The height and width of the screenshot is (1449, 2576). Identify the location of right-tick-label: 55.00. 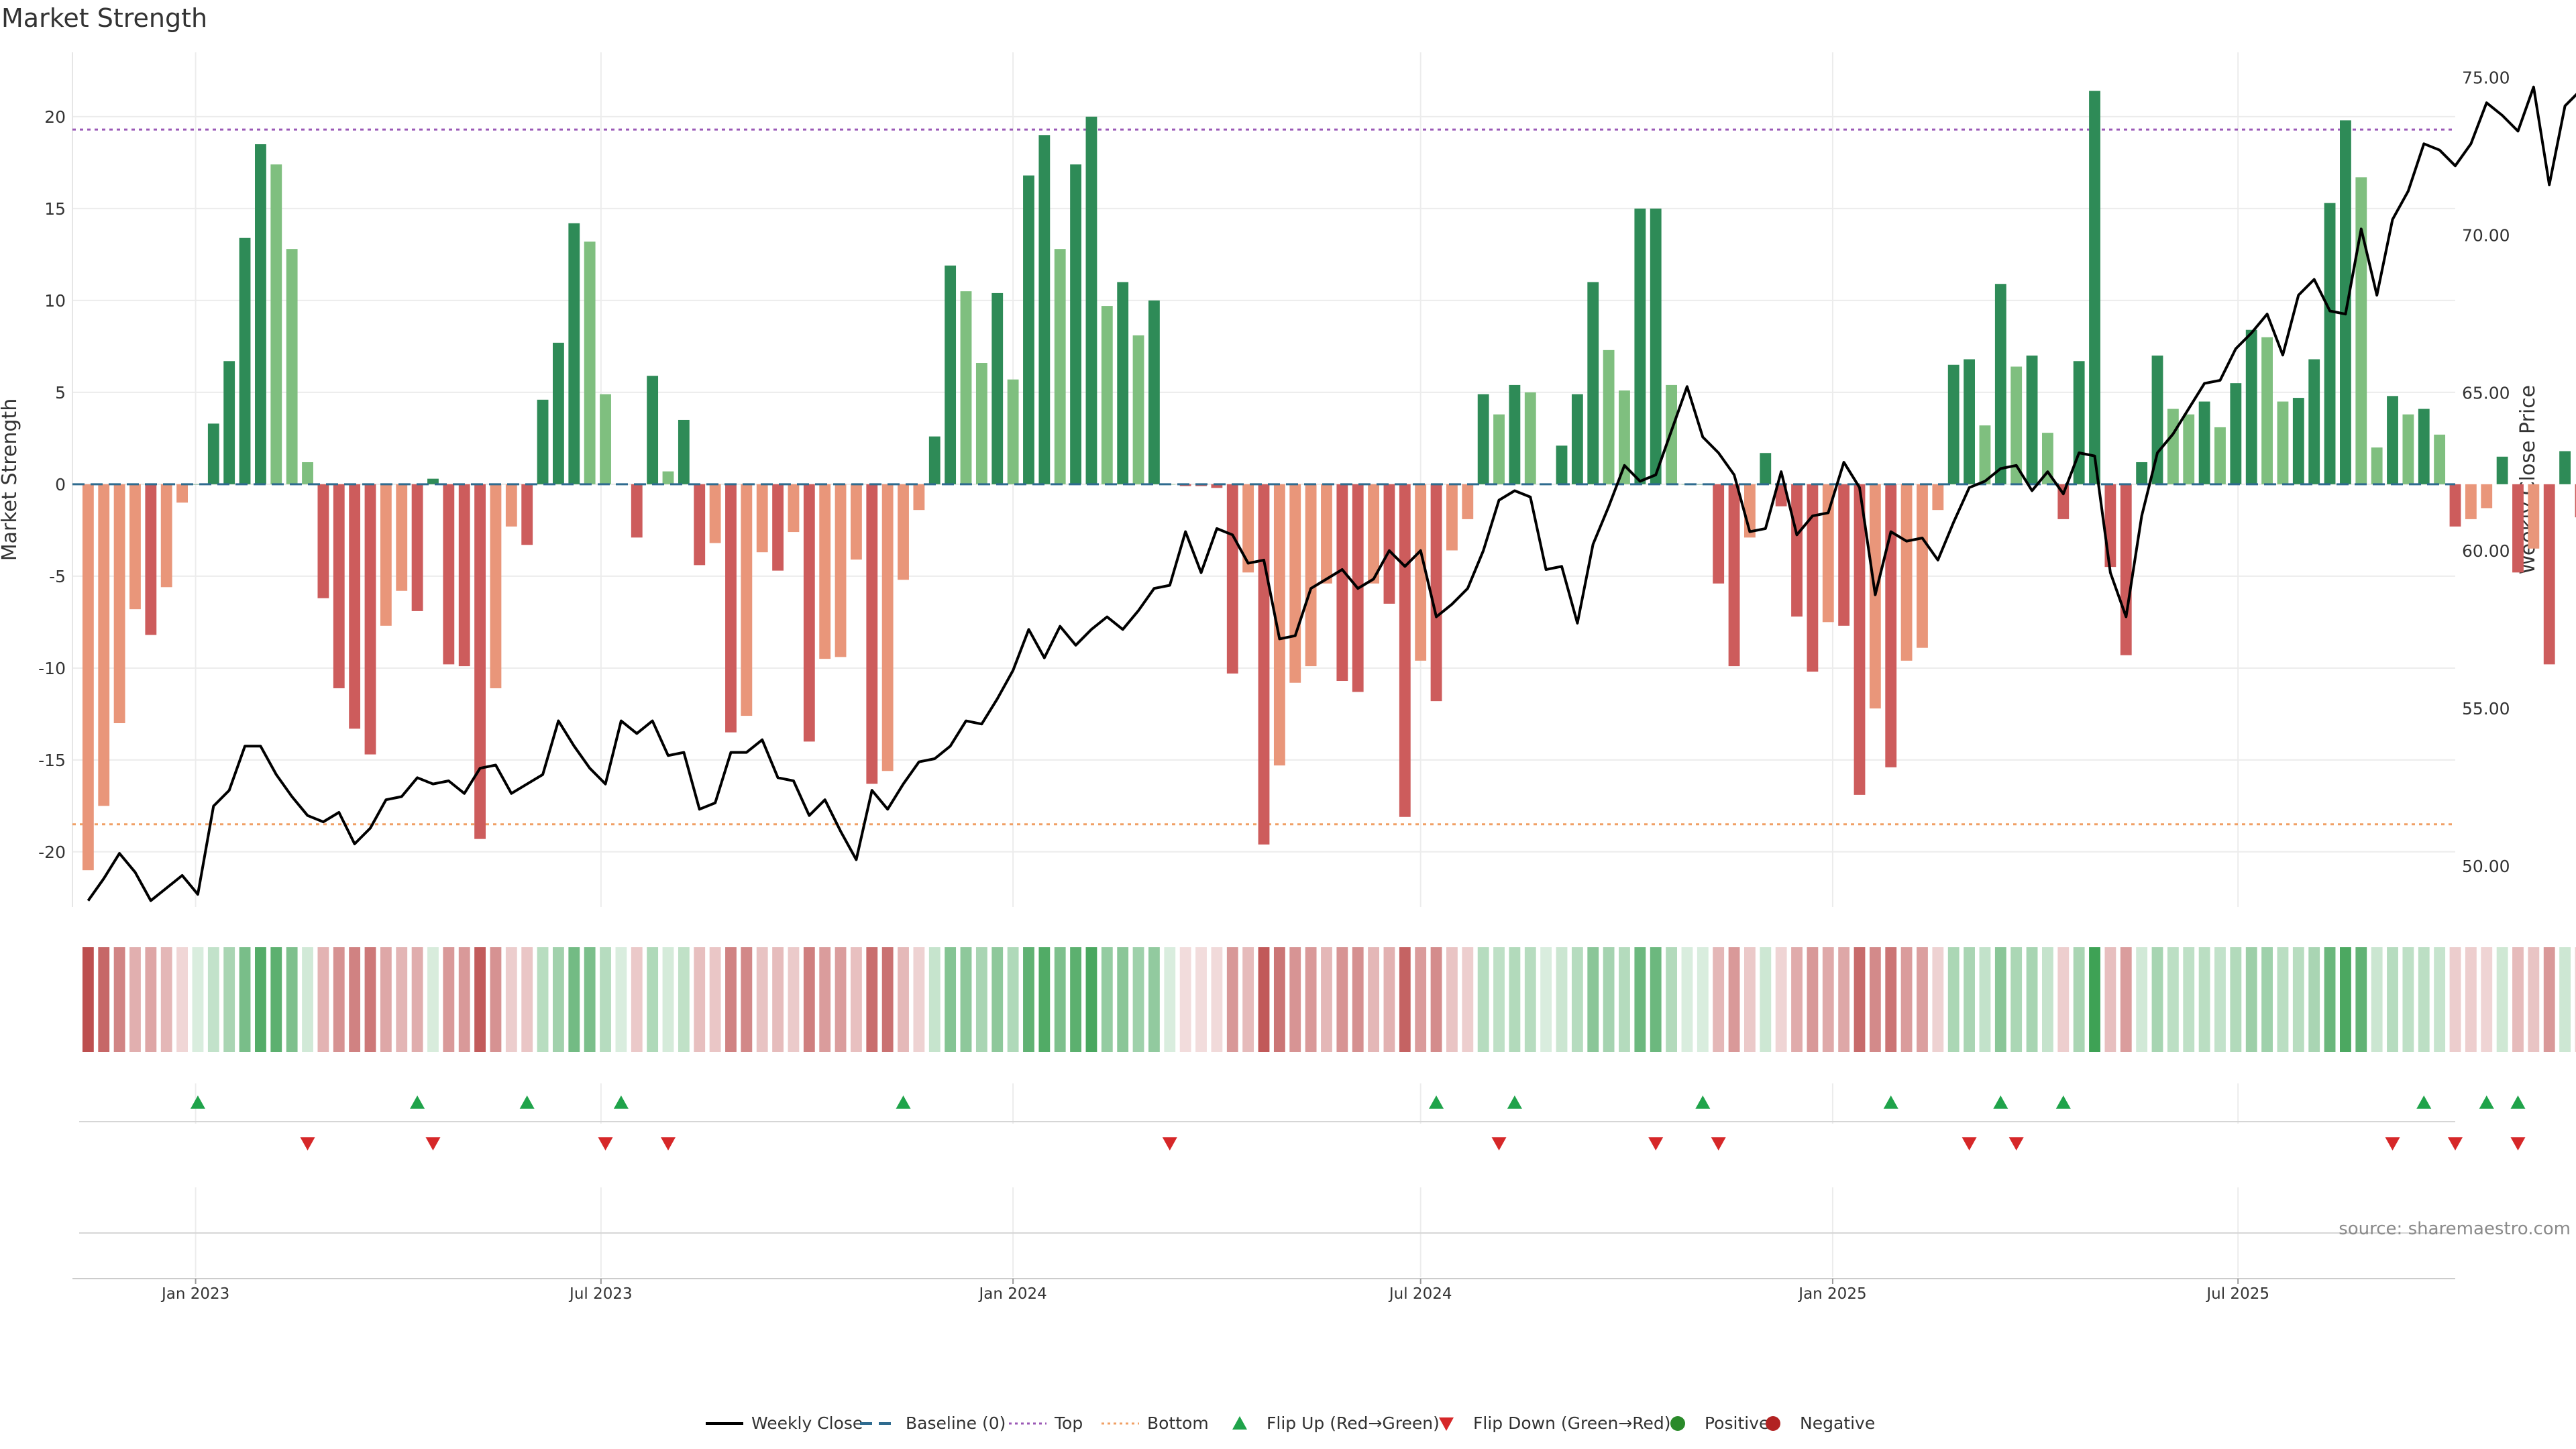
(2486, 708).